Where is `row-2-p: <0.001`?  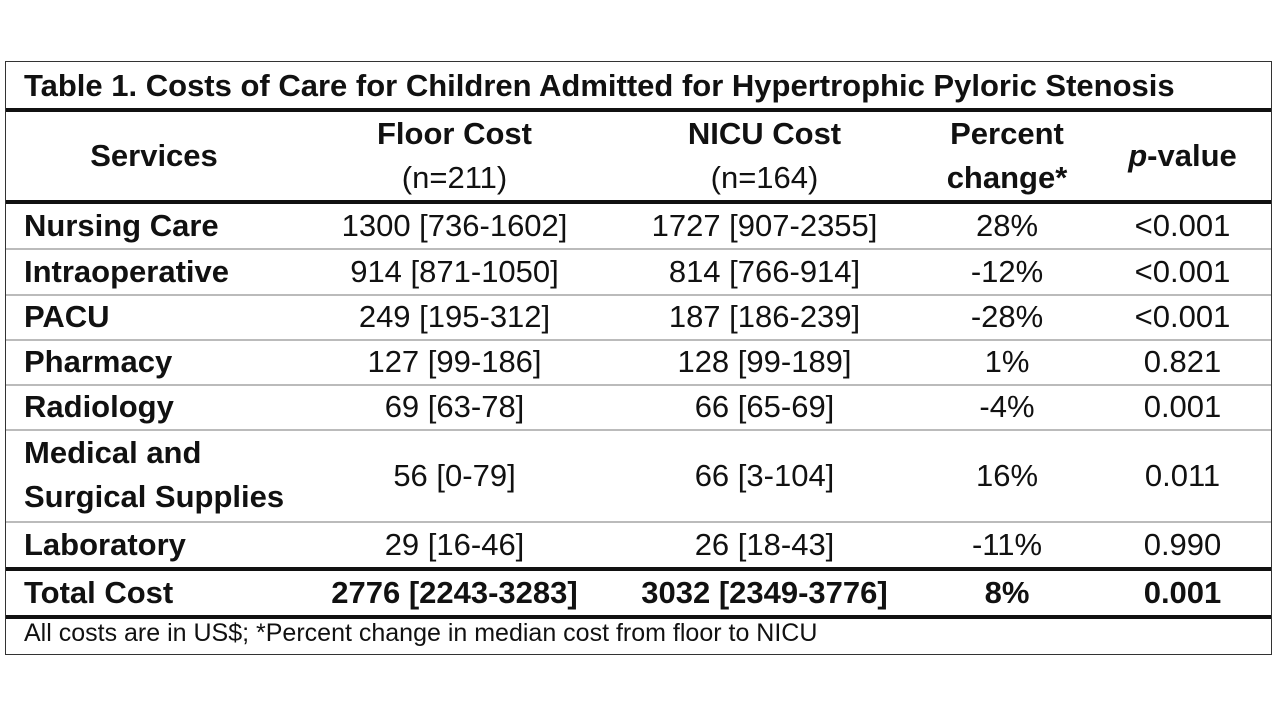 row-2-p: <0.001 is located at coordinates (1182, 316).